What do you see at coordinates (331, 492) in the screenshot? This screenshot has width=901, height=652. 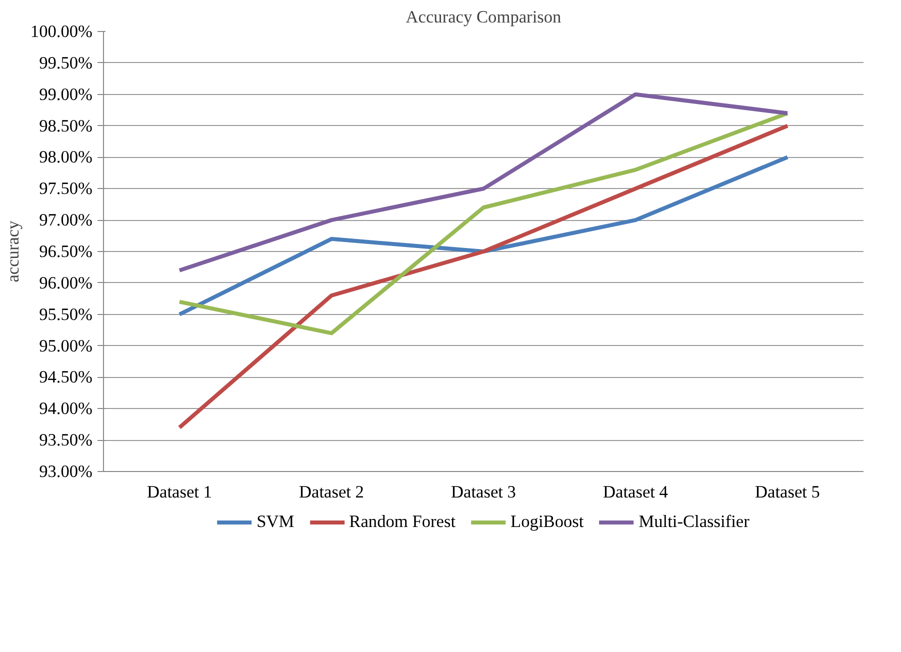 I see `x-tick-label: Dataset 2` at bounding box center [331, 492].